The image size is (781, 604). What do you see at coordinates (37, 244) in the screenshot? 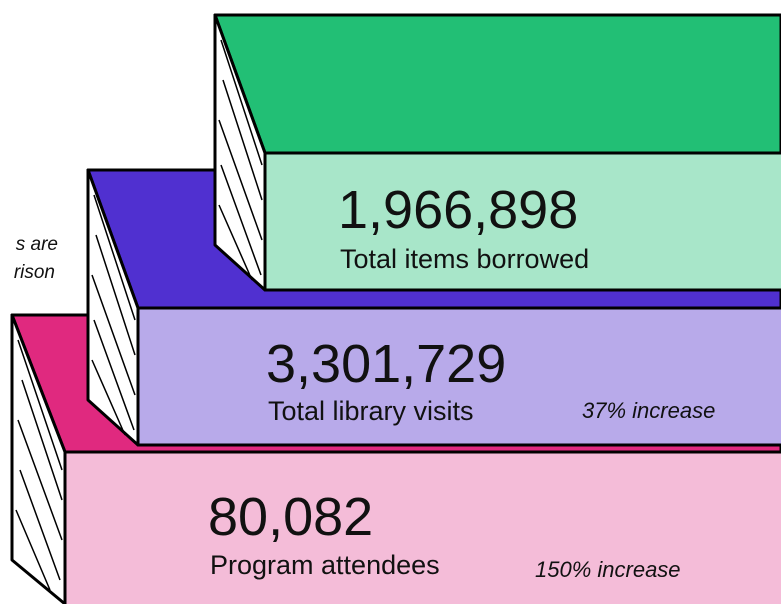
I see `note-fragment: s are` at bounding box center [37, 244].